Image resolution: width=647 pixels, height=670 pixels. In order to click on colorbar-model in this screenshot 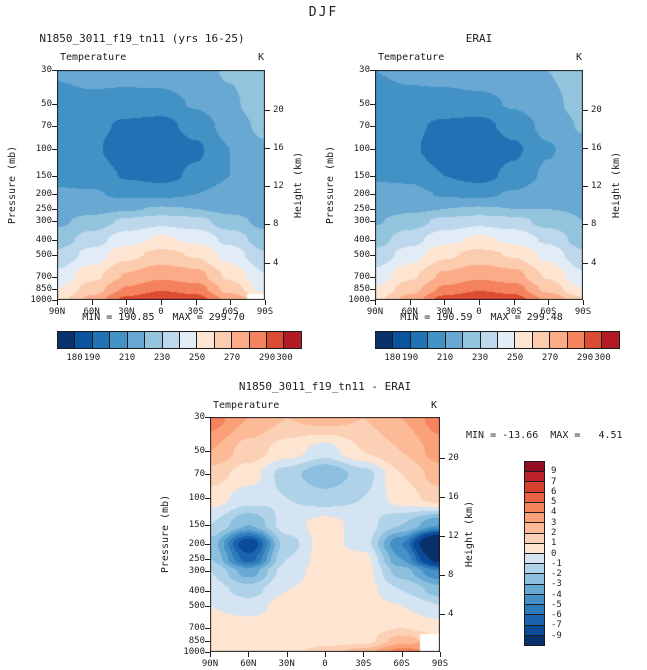, I will do `click(179, 340)`.